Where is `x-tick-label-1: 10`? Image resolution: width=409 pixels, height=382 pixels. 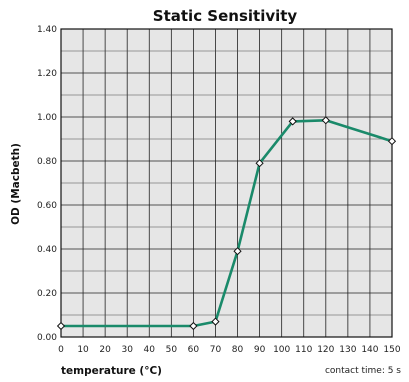 x-tick-label-1: 10 is located at coordinates (83, 350).